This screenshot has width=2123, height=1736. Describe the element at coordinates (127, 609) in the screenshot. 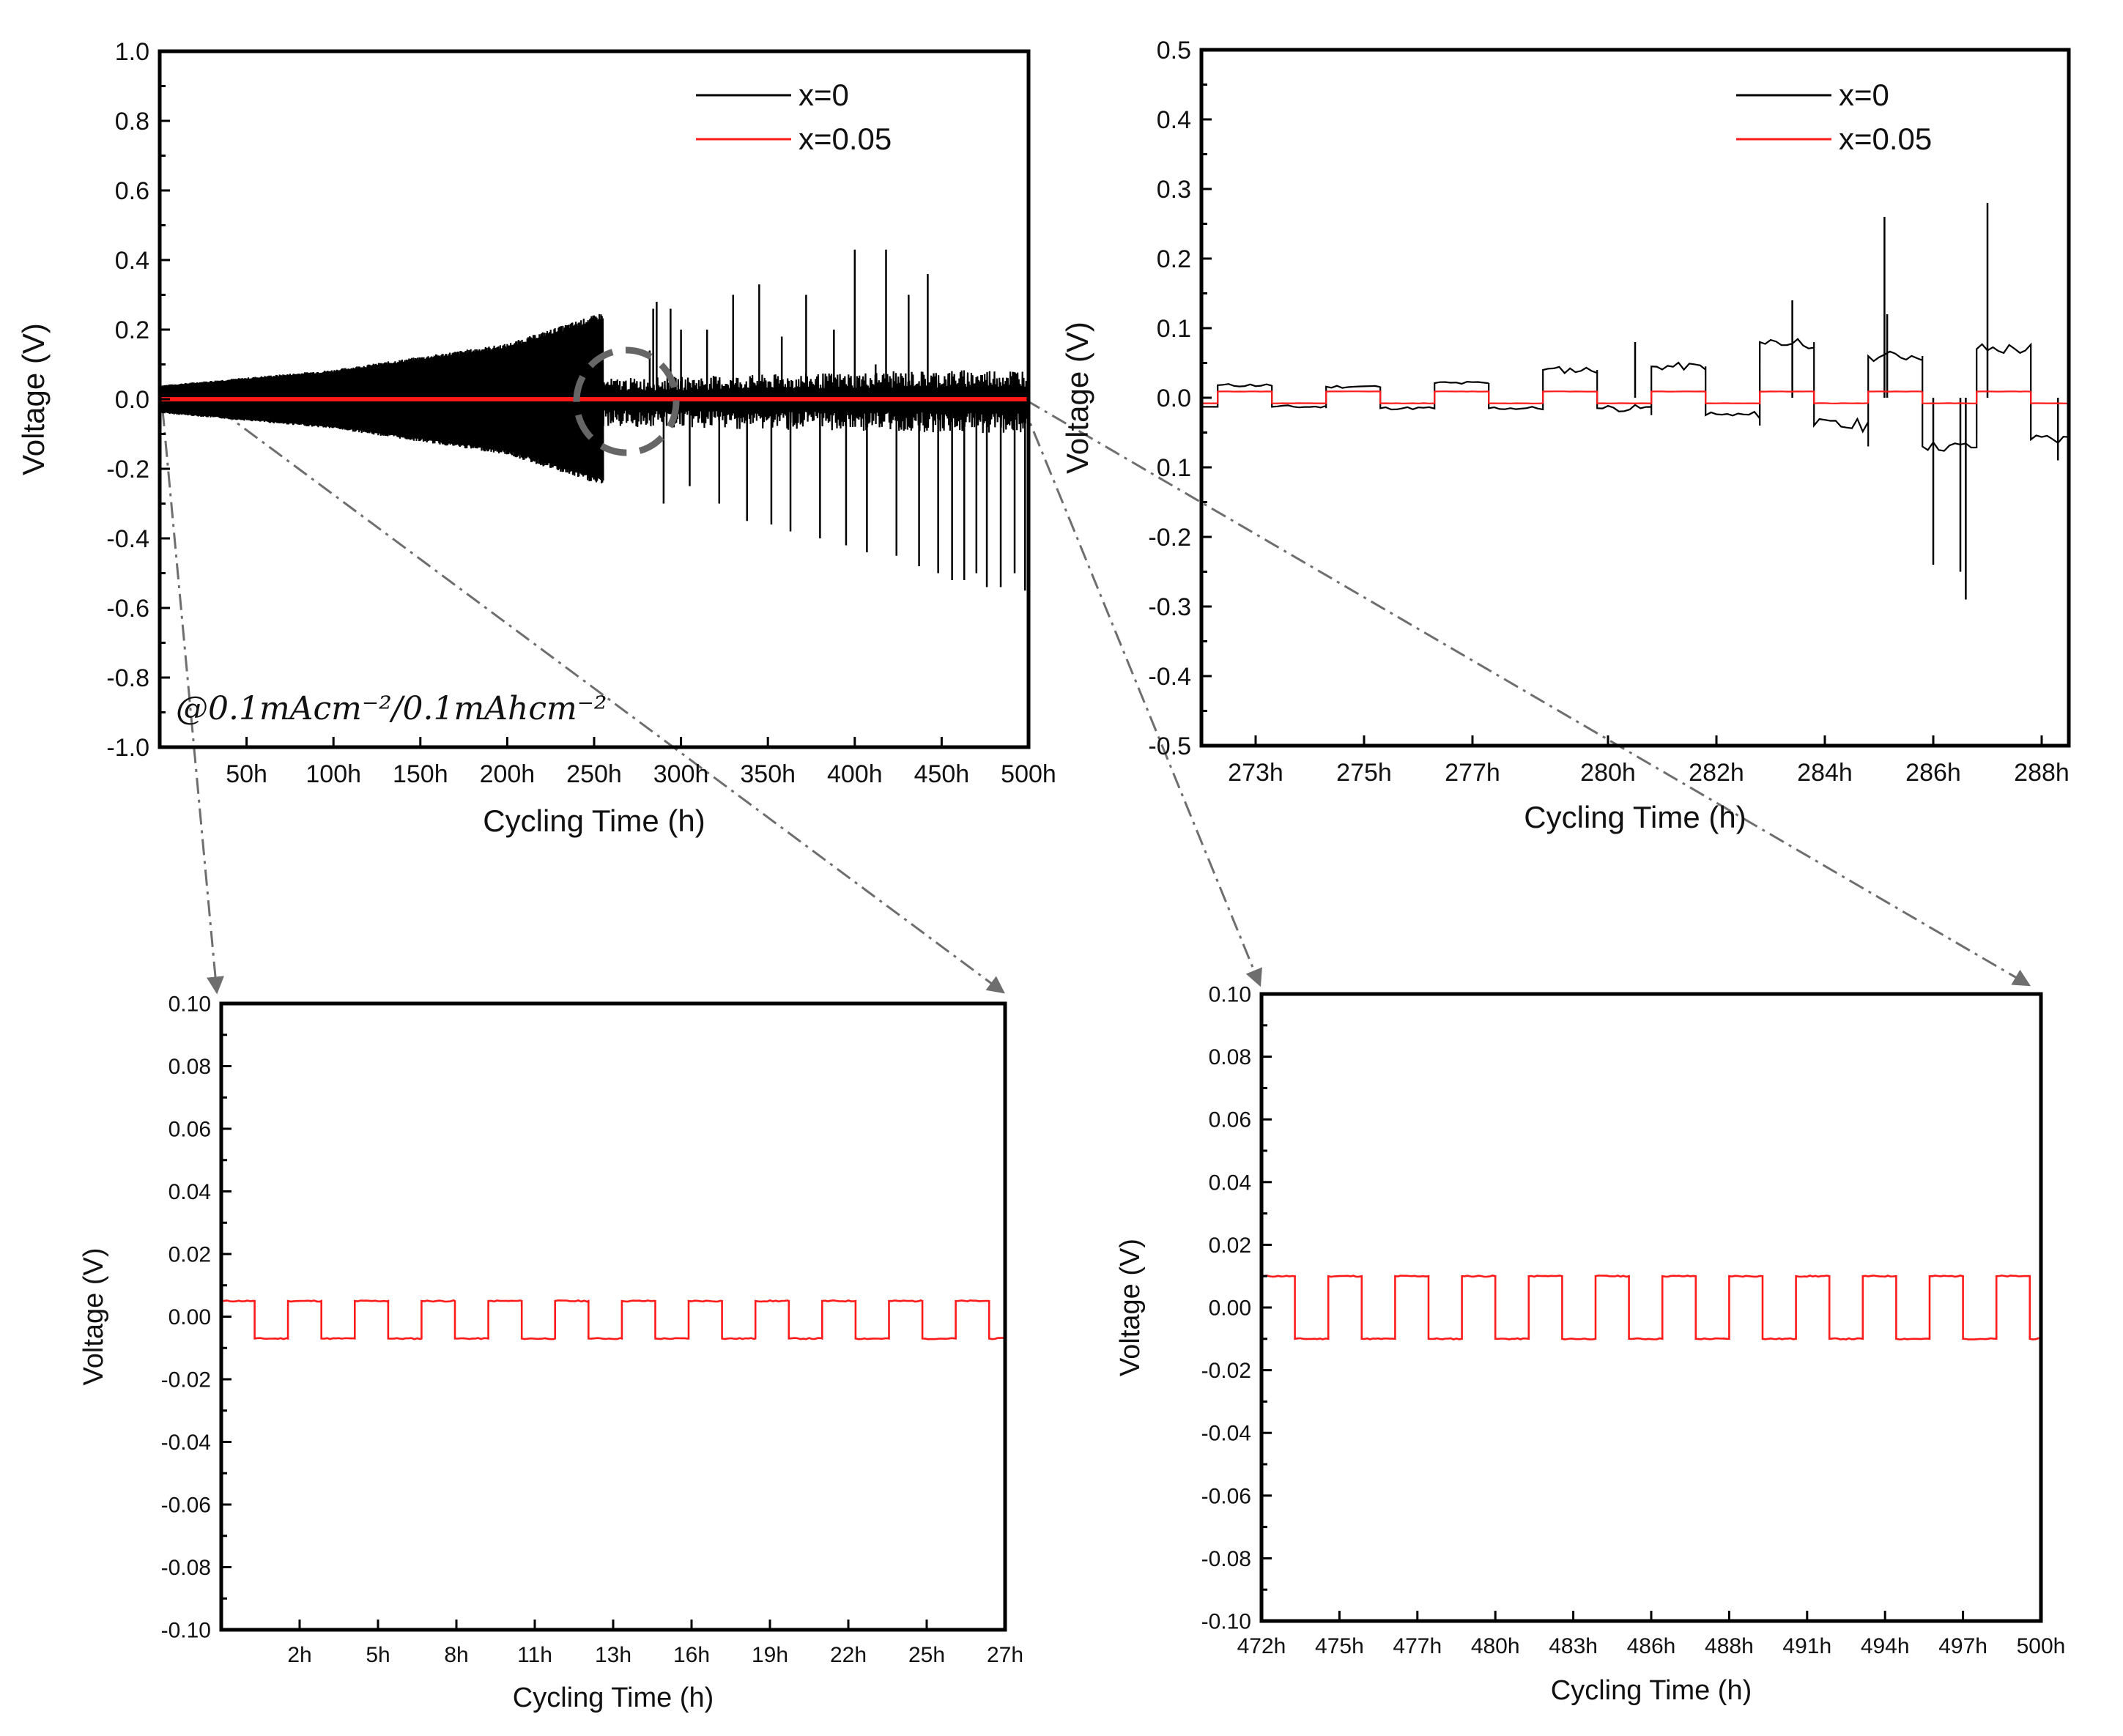

I see `y-tick-label: -0.6` at that location.